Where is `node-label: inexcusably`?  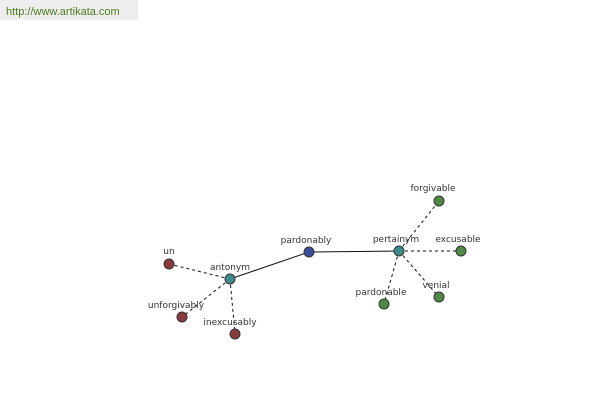 node-label: inexcusably is located at coordinates (230, 323).